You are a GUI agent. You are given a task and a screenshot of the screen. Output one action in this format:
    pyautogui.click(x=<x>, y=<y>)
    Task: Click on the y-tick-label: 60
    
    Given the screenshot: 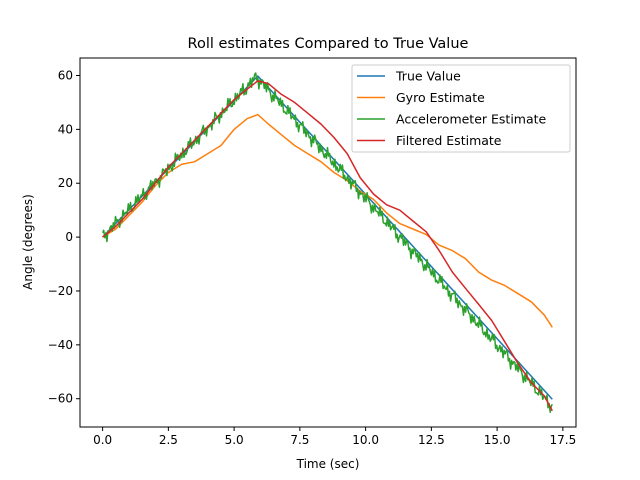 What is the action you would take?
    pyautogui.click(x=65, y=76)
    